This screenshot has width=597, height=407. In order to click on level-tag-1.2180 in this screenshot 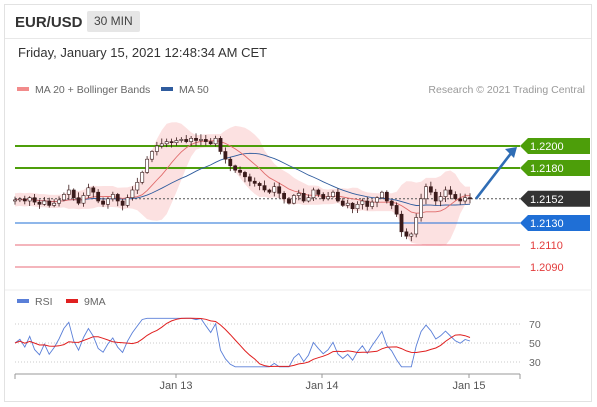, I will do `click(555, 168)`.